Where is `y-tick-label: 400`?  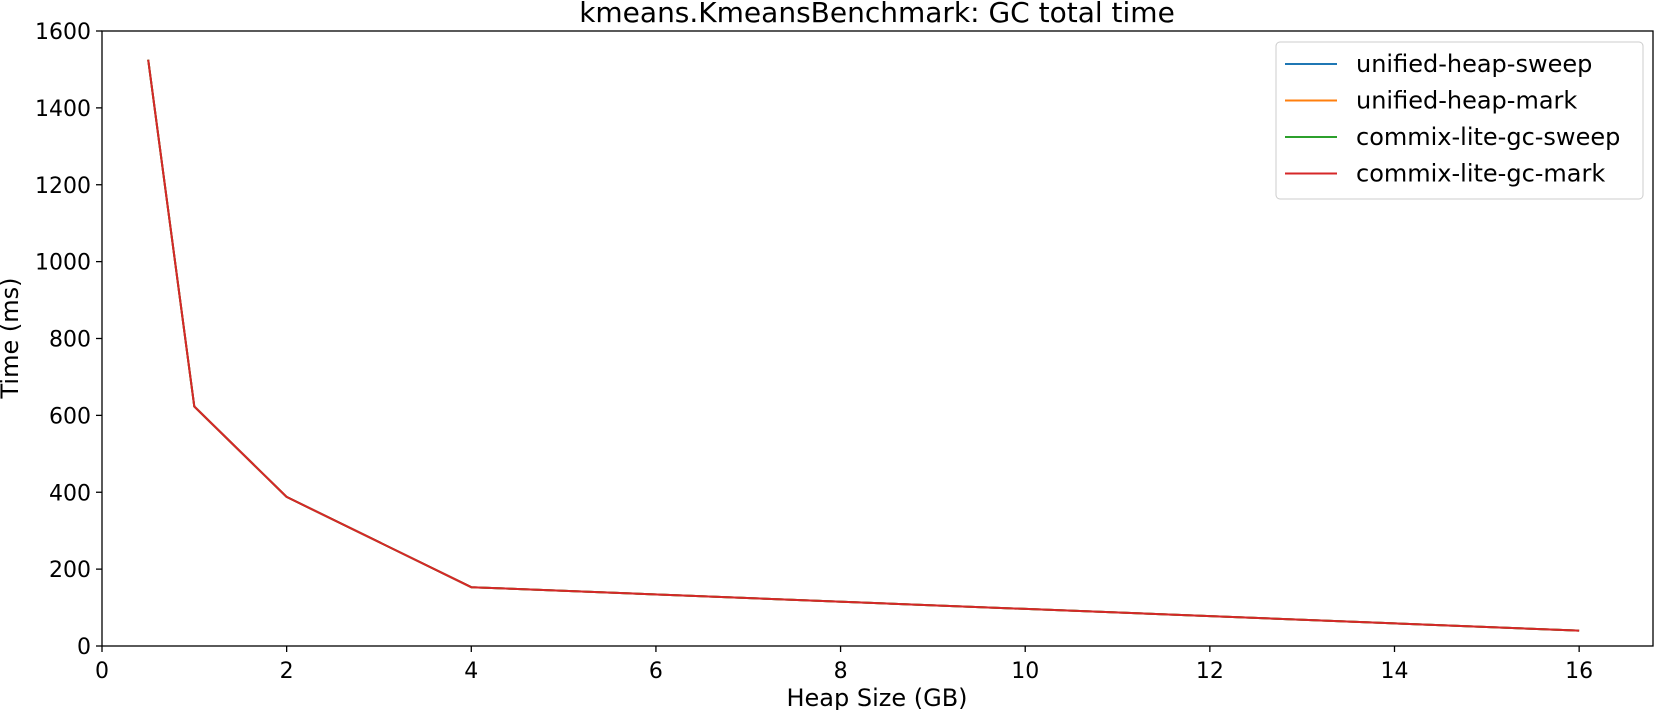
y-tick-label: 400 is located at coordinates (70, 493).